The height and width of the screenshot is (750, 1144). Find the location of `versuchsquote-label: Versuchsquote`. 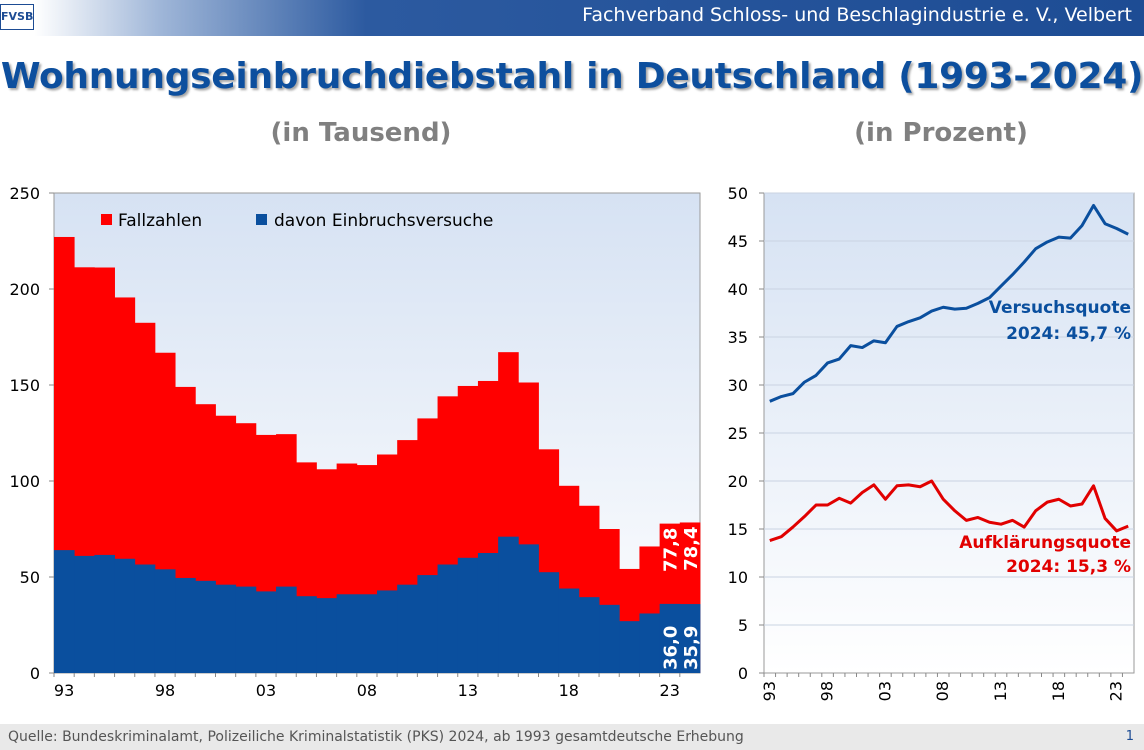

versuchsquote-label: Versuchsquote is located at coordinates (1060, 308).